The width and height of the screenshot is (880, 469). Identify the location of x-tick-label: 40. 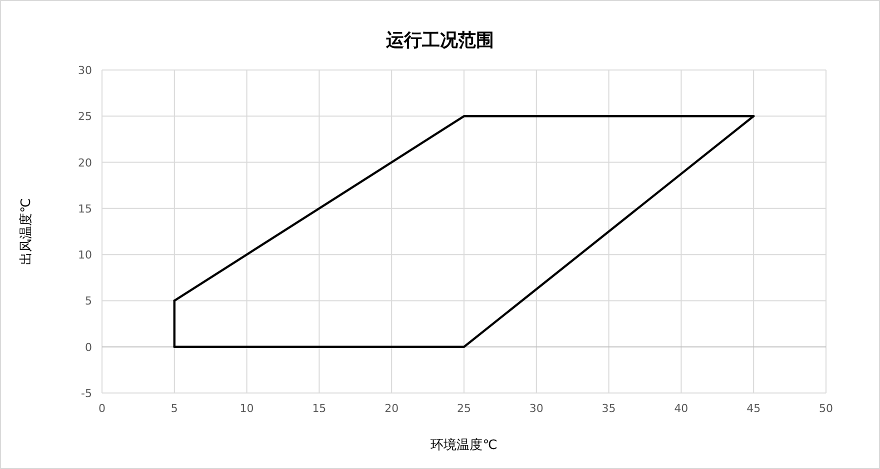
(681, 408).